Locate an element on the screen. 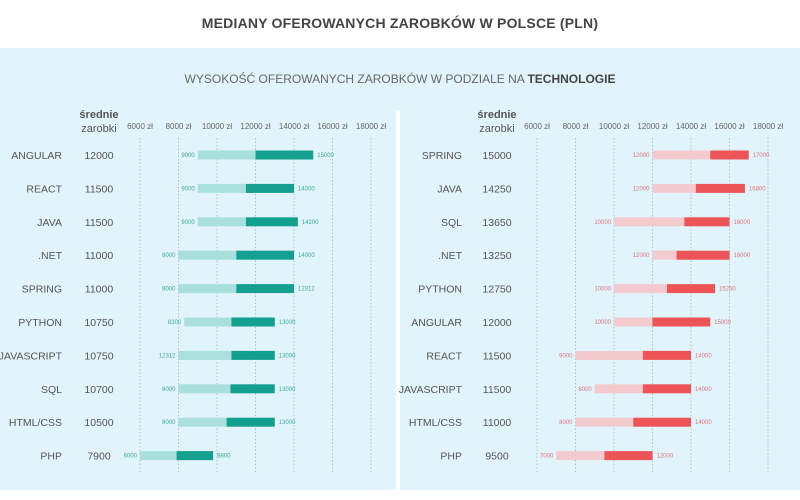 The image size is (800, 500). median-value: 7900 is located at coordinates (99, 457).